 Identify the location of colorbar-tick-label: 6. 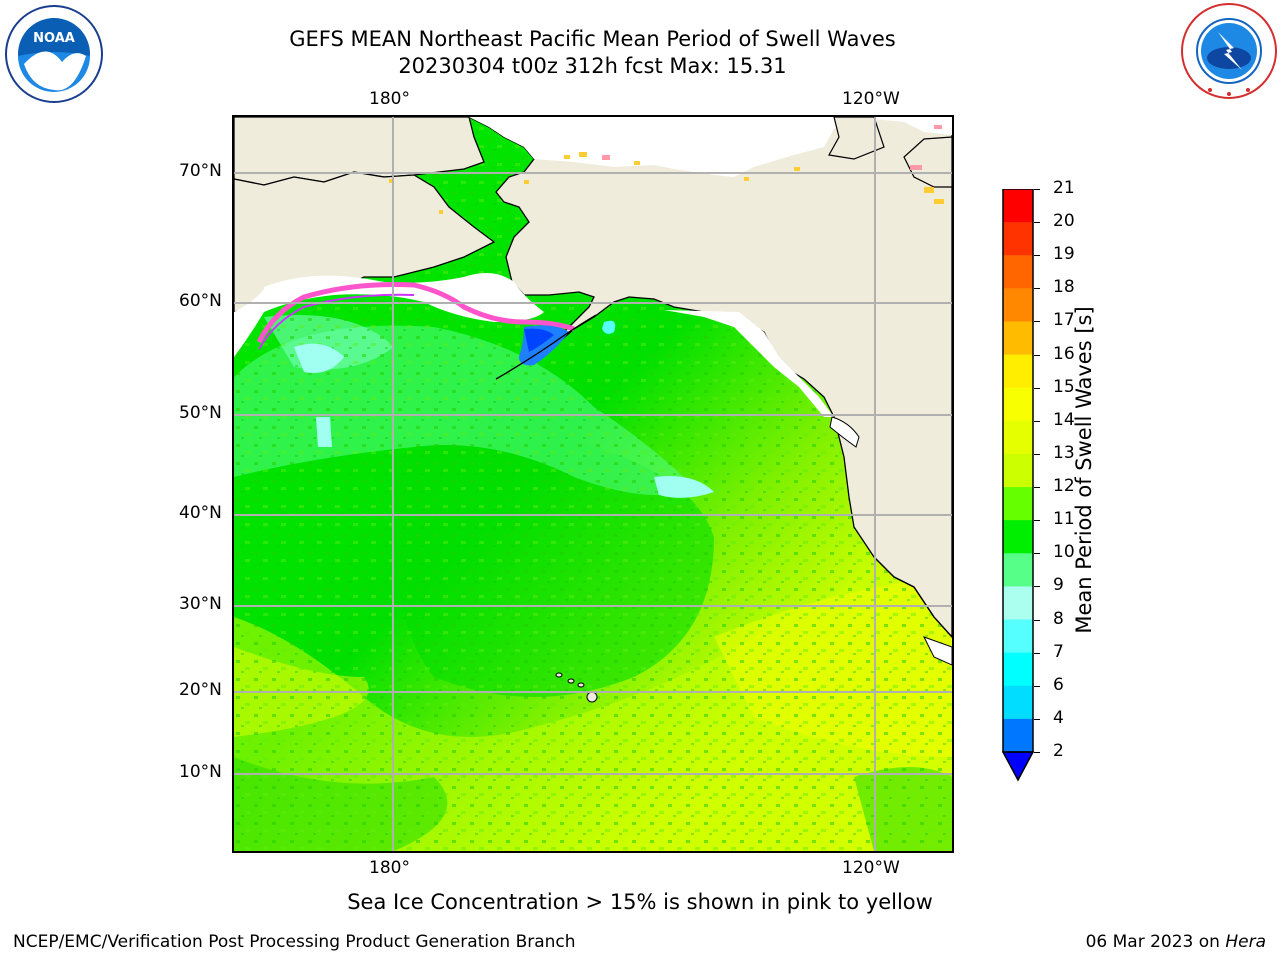
(1058, 684).